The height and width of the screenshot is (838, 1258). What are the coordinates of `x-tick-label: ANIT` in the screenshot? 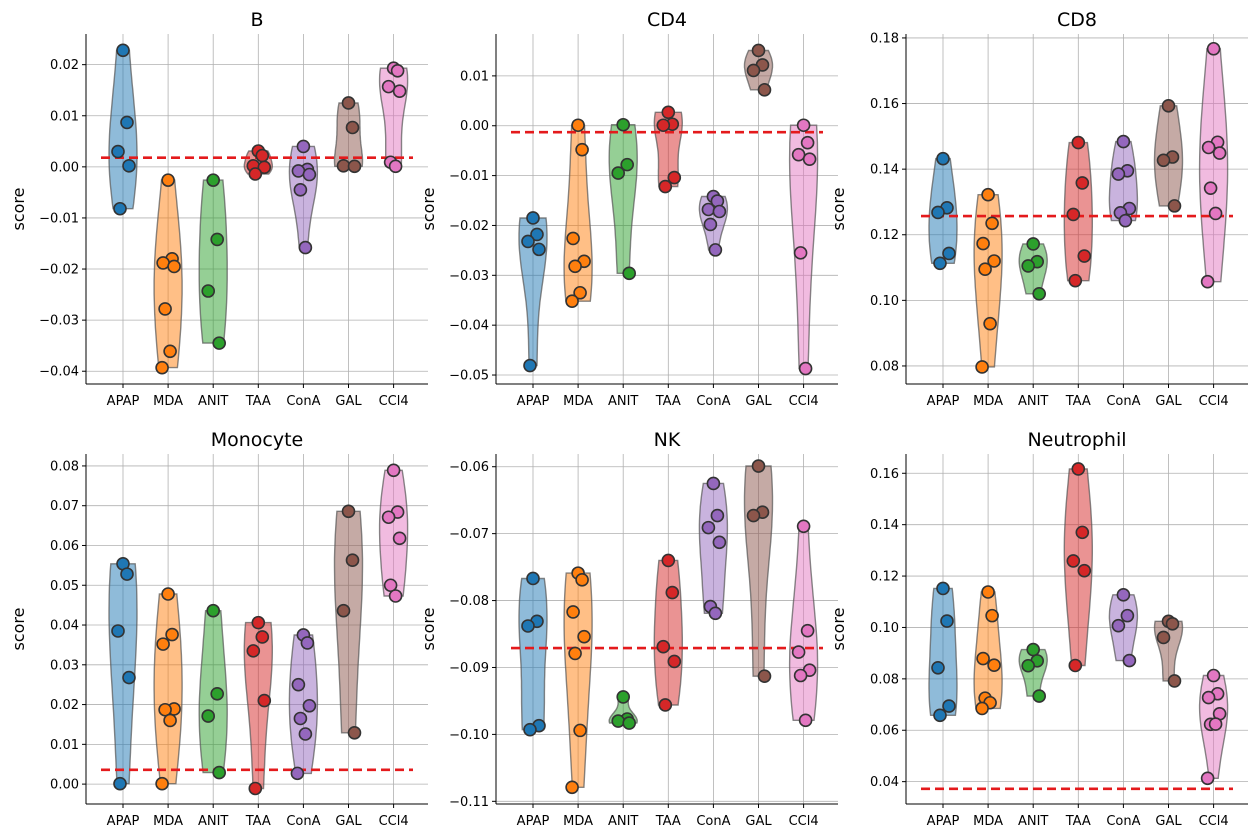 It's located at (1033, 401).